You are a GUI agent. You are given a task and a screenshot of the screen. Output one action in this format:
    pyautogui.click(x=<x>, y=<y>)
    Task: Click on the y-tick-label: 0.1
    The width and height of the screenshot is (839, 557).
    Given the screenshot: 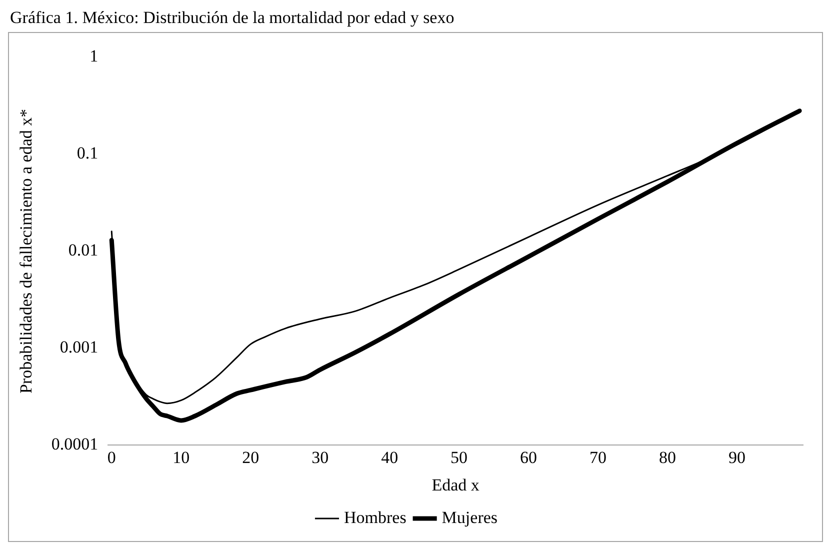 What is the action you would take?
    pyautogui.click(x=87, y=153)
    